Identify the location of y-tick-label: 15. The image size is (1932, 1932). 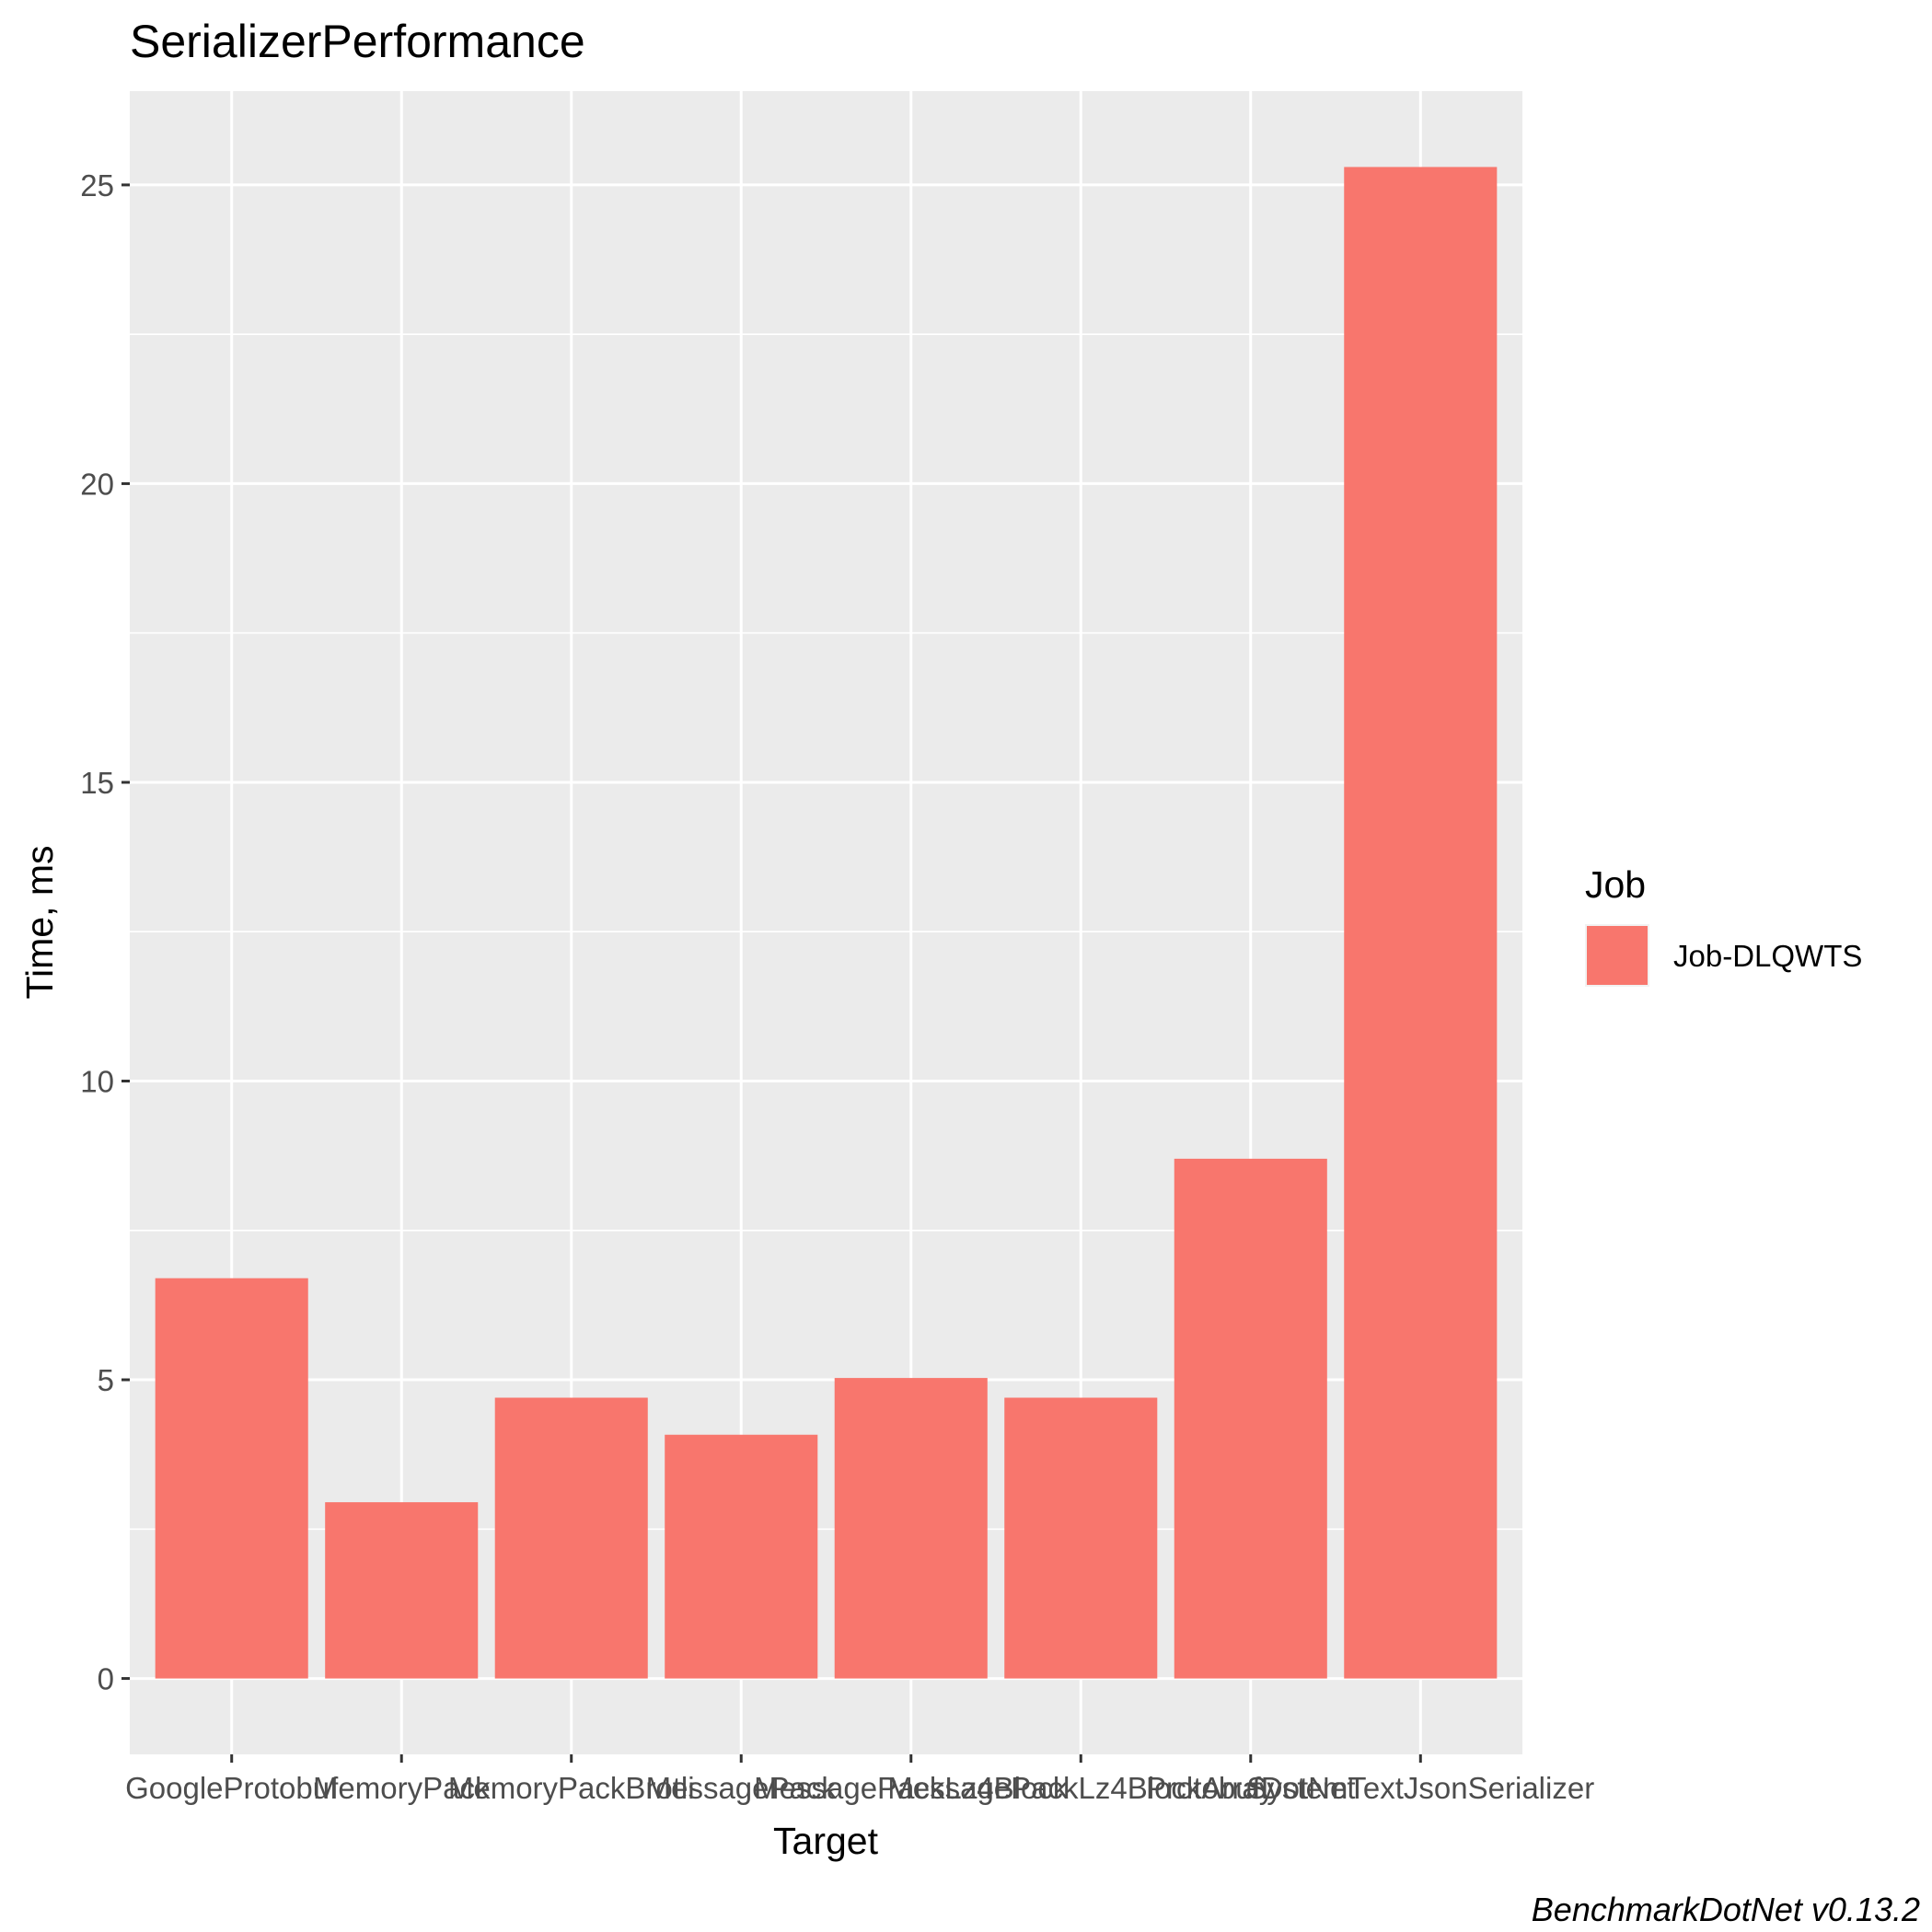
(97, 783).